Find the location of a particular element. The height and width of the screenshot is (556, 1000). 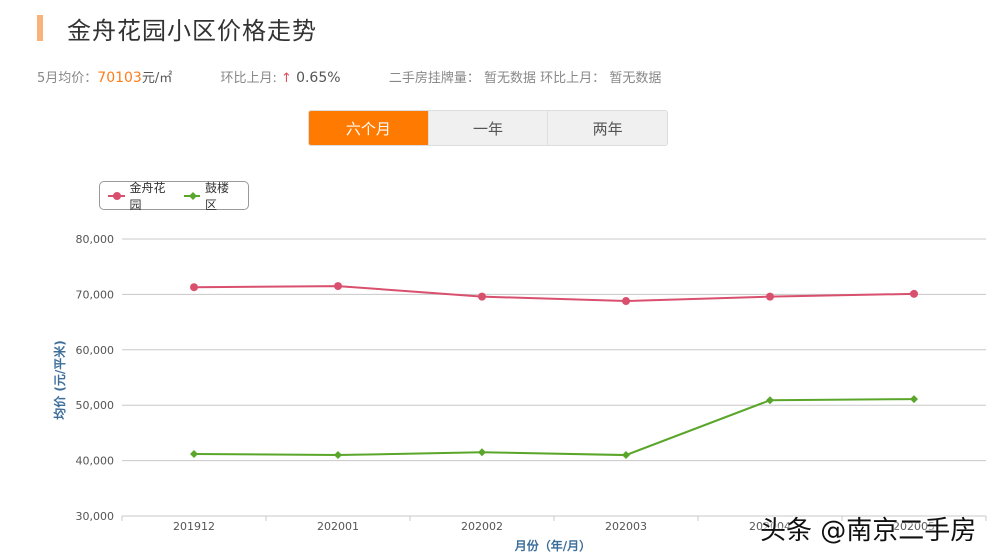

tab-two-years: 两年 is located at coordinates (607, 128).